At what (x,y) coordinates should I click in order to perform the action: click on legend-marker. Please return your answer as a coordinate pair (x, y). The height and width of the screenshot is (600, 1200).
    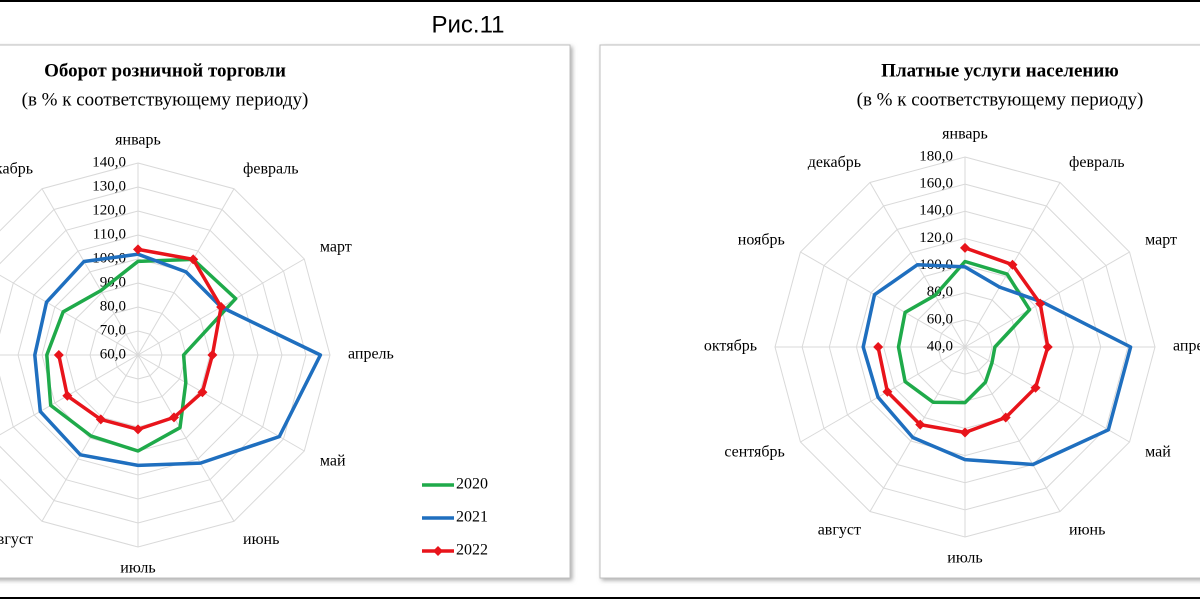
    Looking at the image, I should click on (438, 551).